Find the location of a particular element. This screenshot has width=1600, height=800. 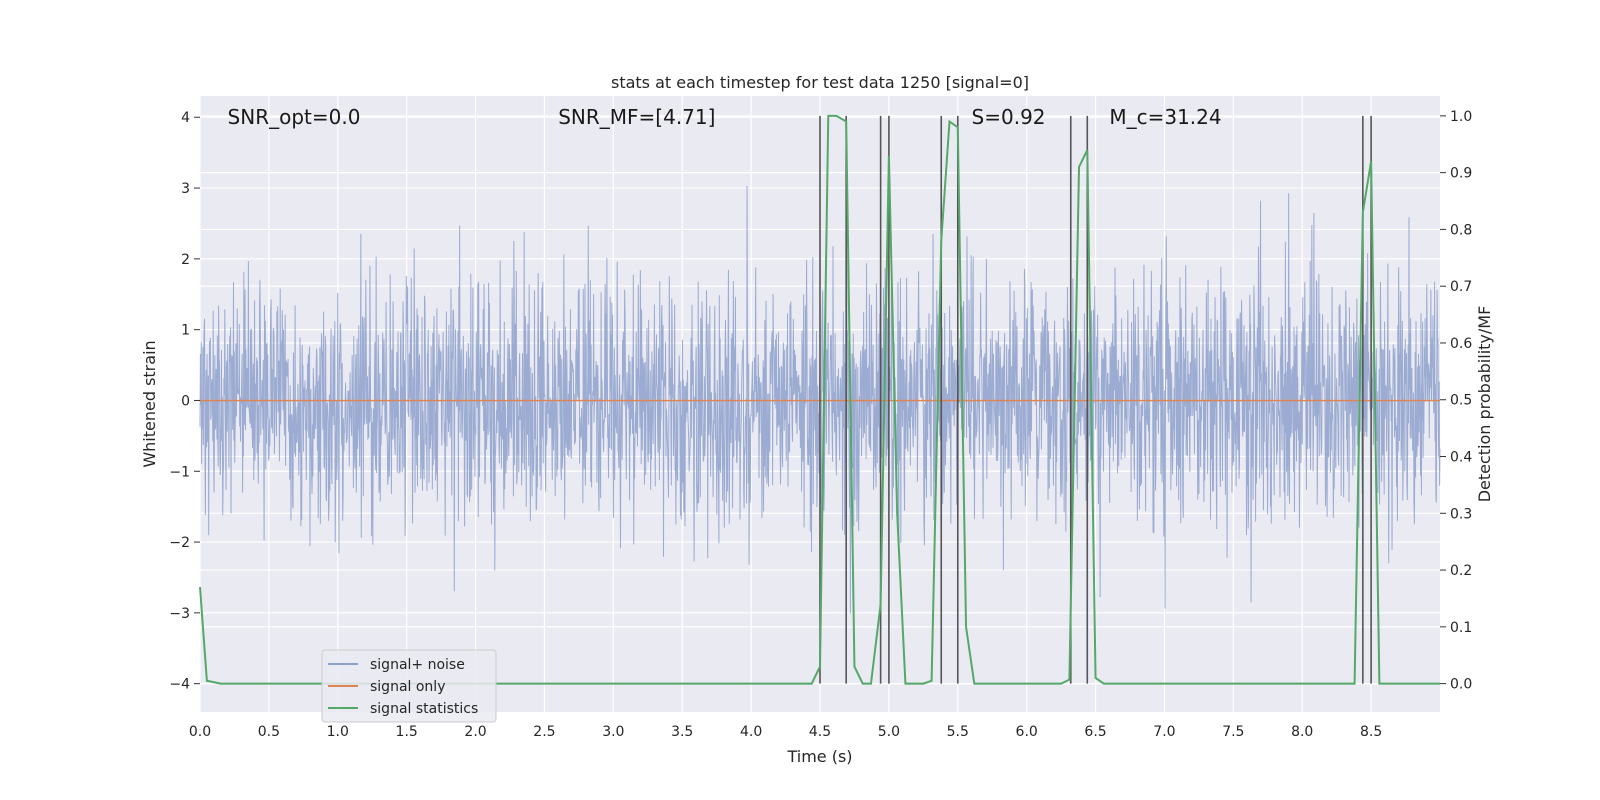

y2-tick-8: 0.8 is located at coordinates (1461, 230).